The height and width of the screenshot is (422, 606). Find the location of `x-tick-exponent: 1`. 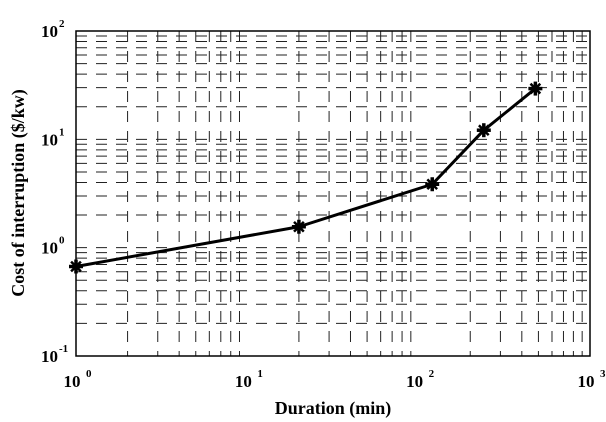

x-tick-exponent: 1 is located at coordinates (260, 374).